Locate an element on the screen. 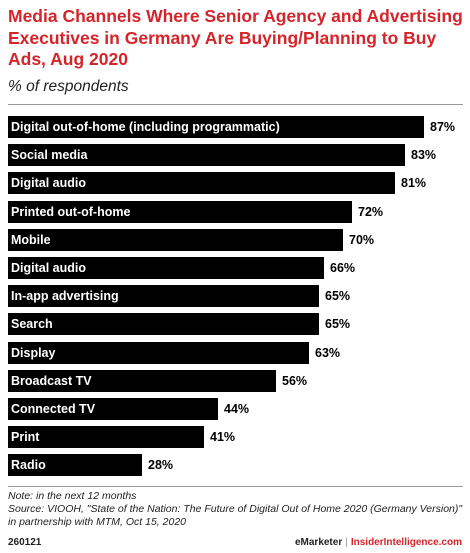  chart-subtitle: % of respondents is located at coordinates (68, 86).